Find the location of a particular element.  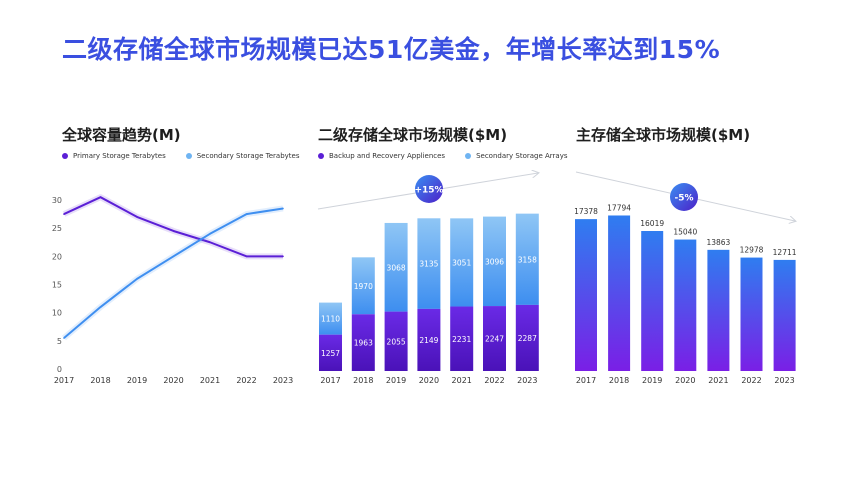

bar-value-label: 2149 is located at coordinates (428, 340).